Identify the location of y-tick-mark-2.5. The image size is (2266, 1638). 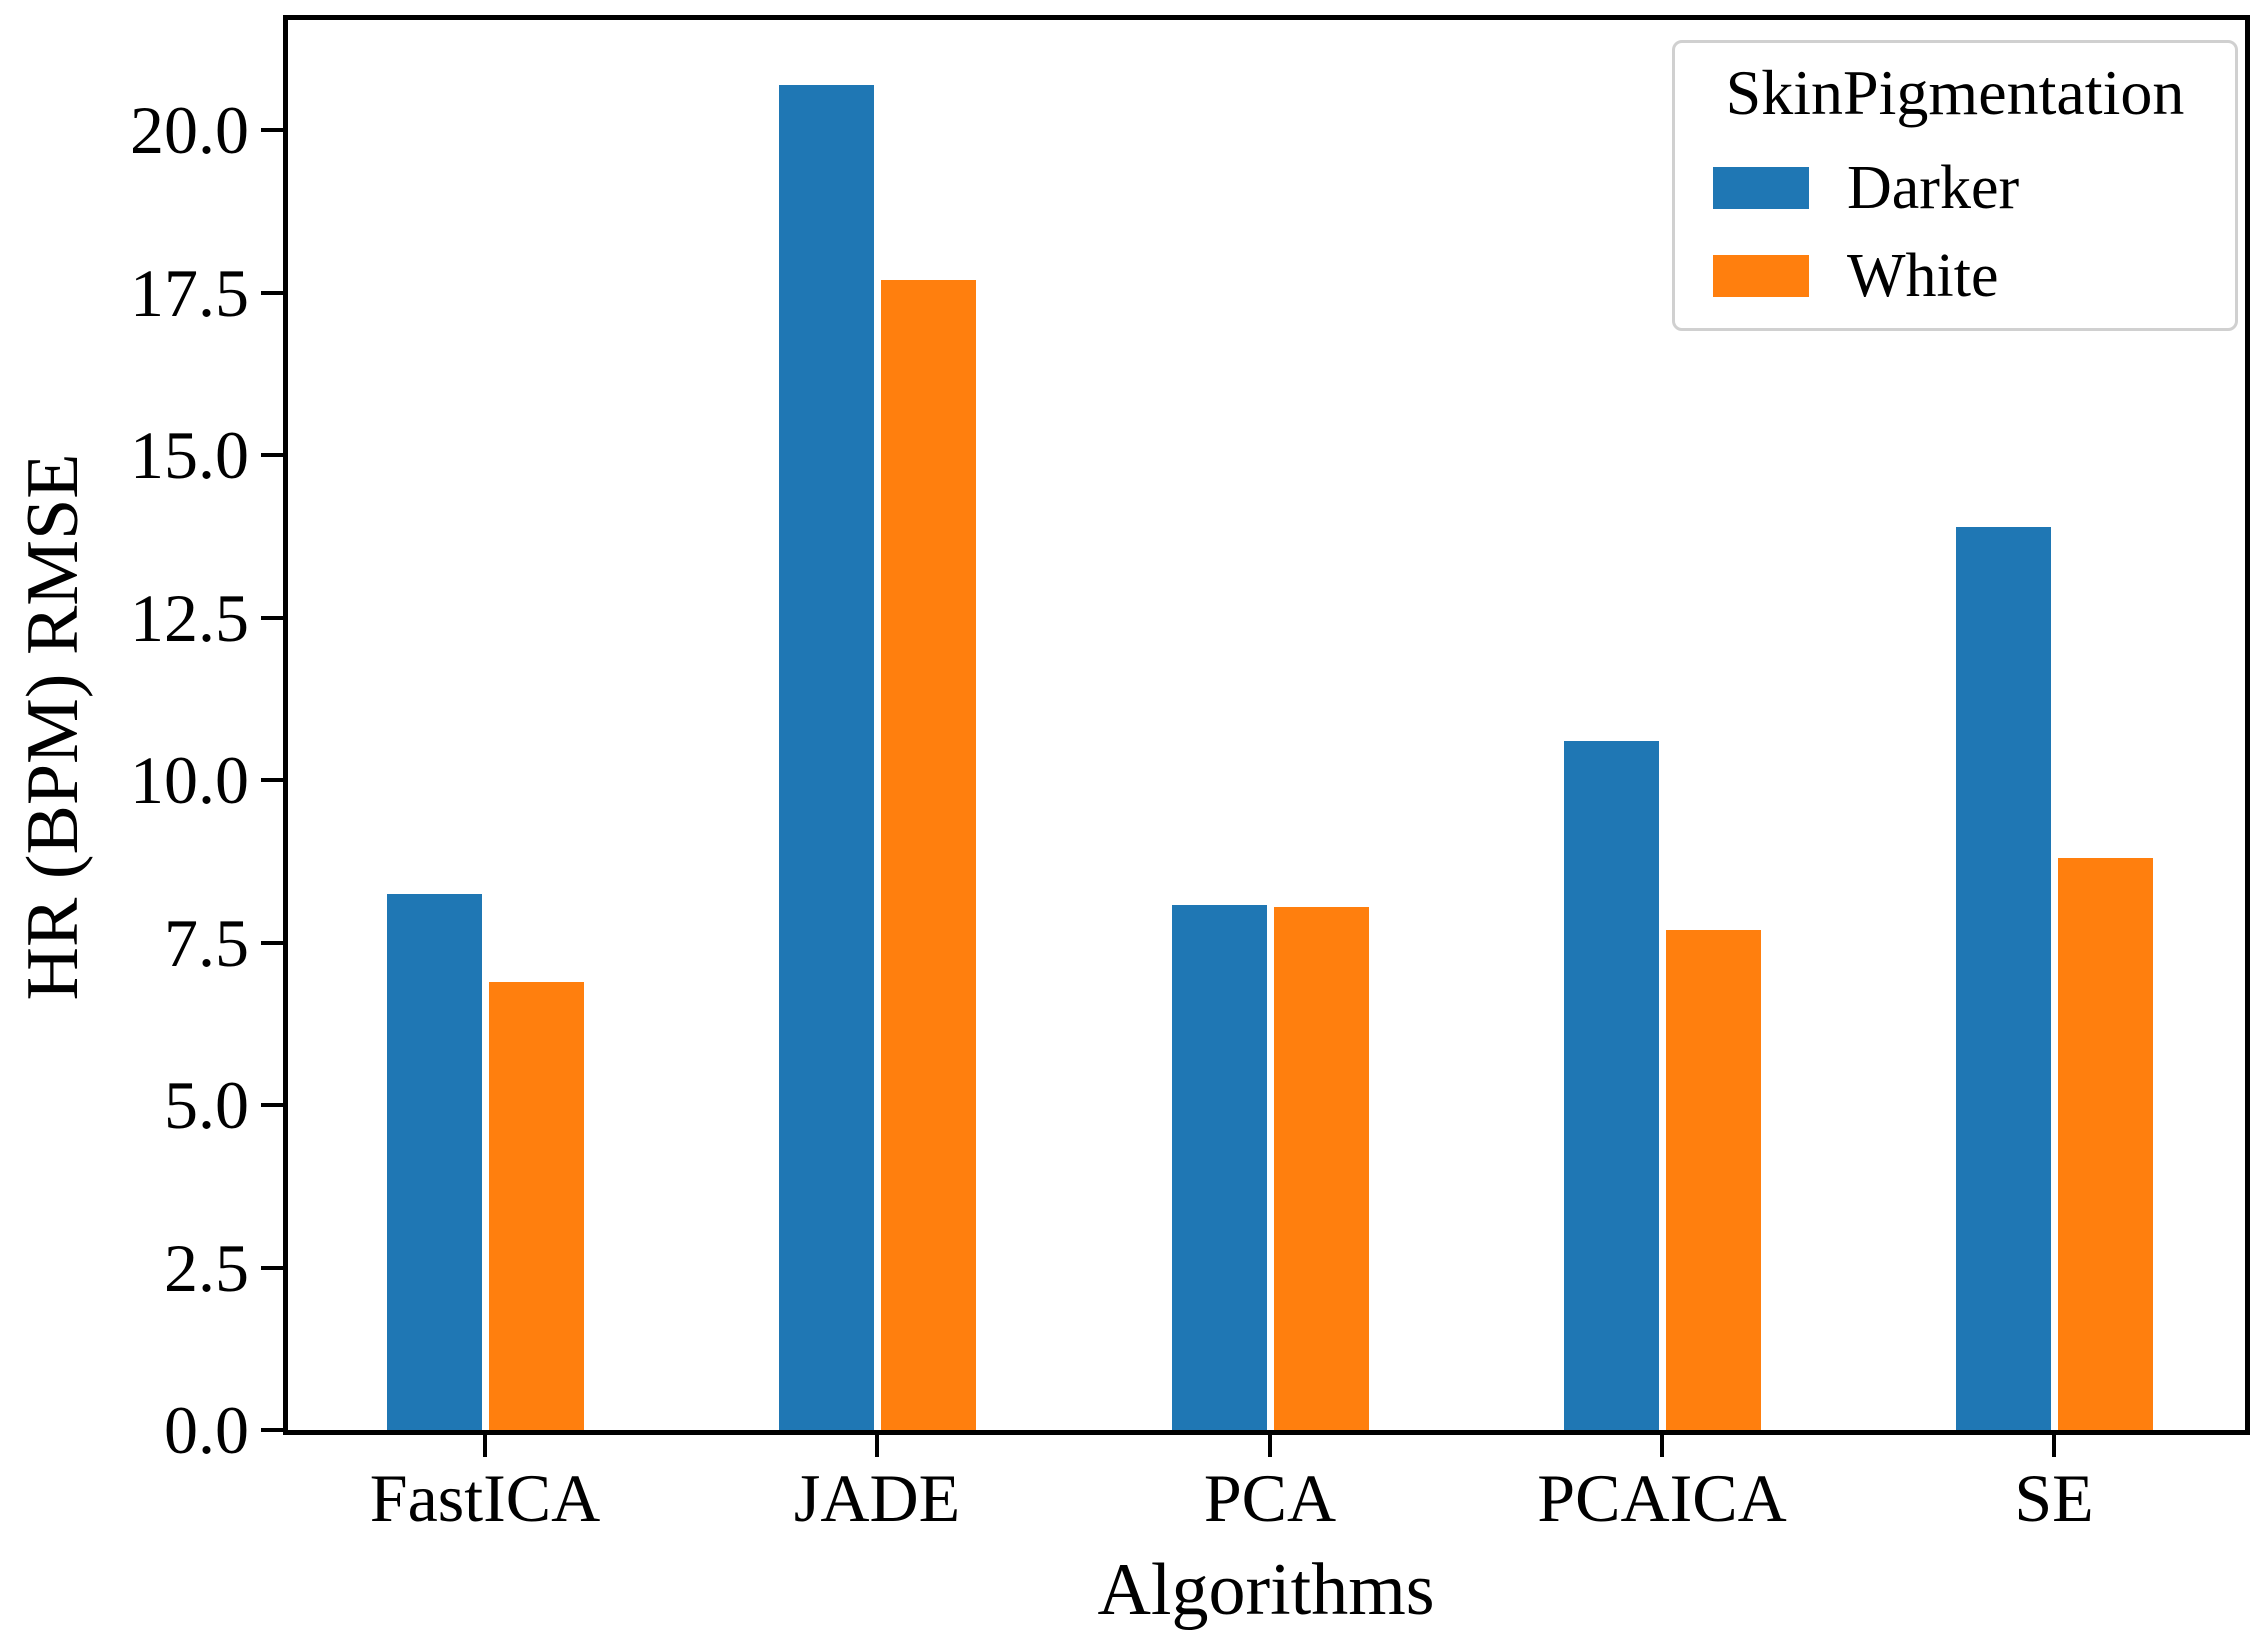
(272, 1267).